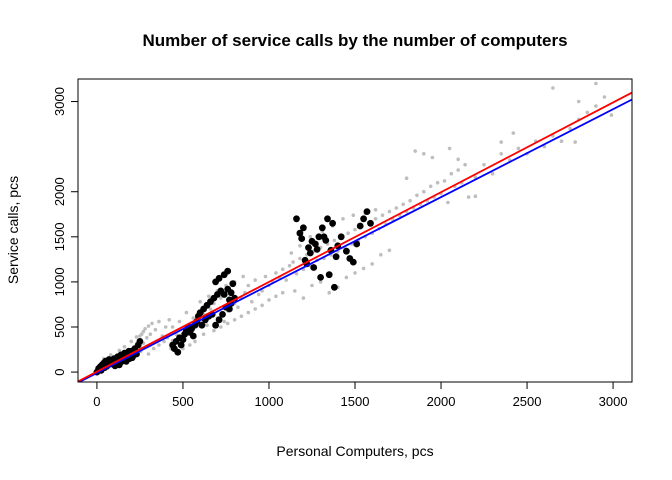 This screenshot has width=672, height=480. I want to click on x-tick-label: 3000, so click(613, 401).